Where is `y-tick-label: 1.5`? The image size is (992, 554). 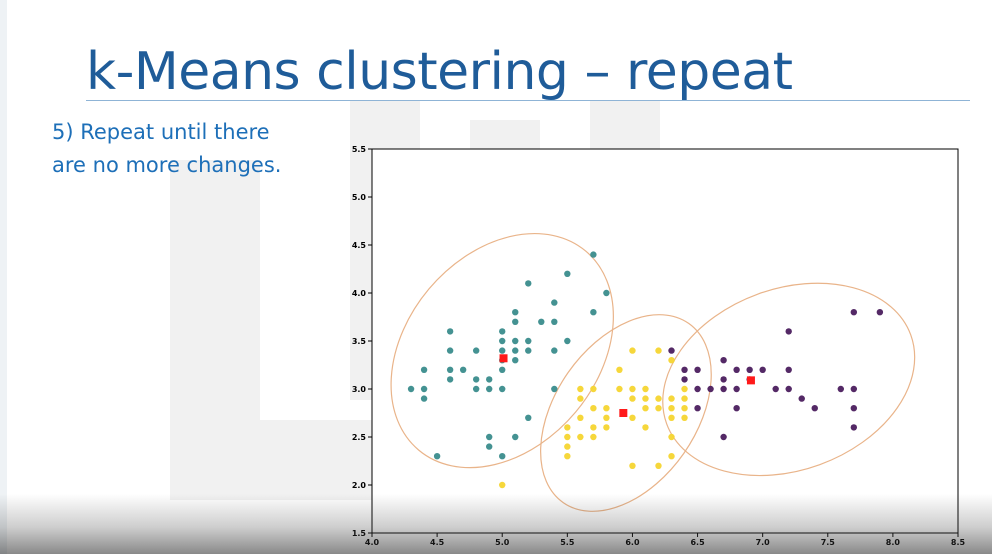 y-tick-label: 1.5 is located at coordinates (359, 533).